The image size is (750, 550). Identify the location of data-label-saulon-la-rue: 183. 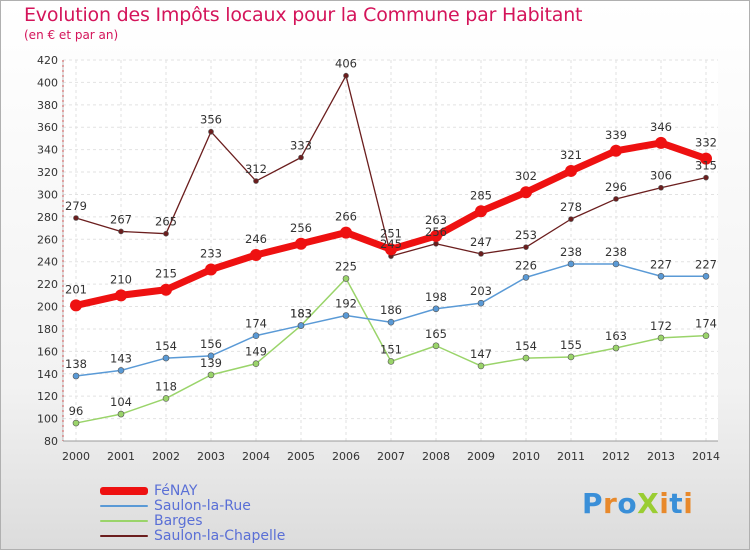
(301, 314).